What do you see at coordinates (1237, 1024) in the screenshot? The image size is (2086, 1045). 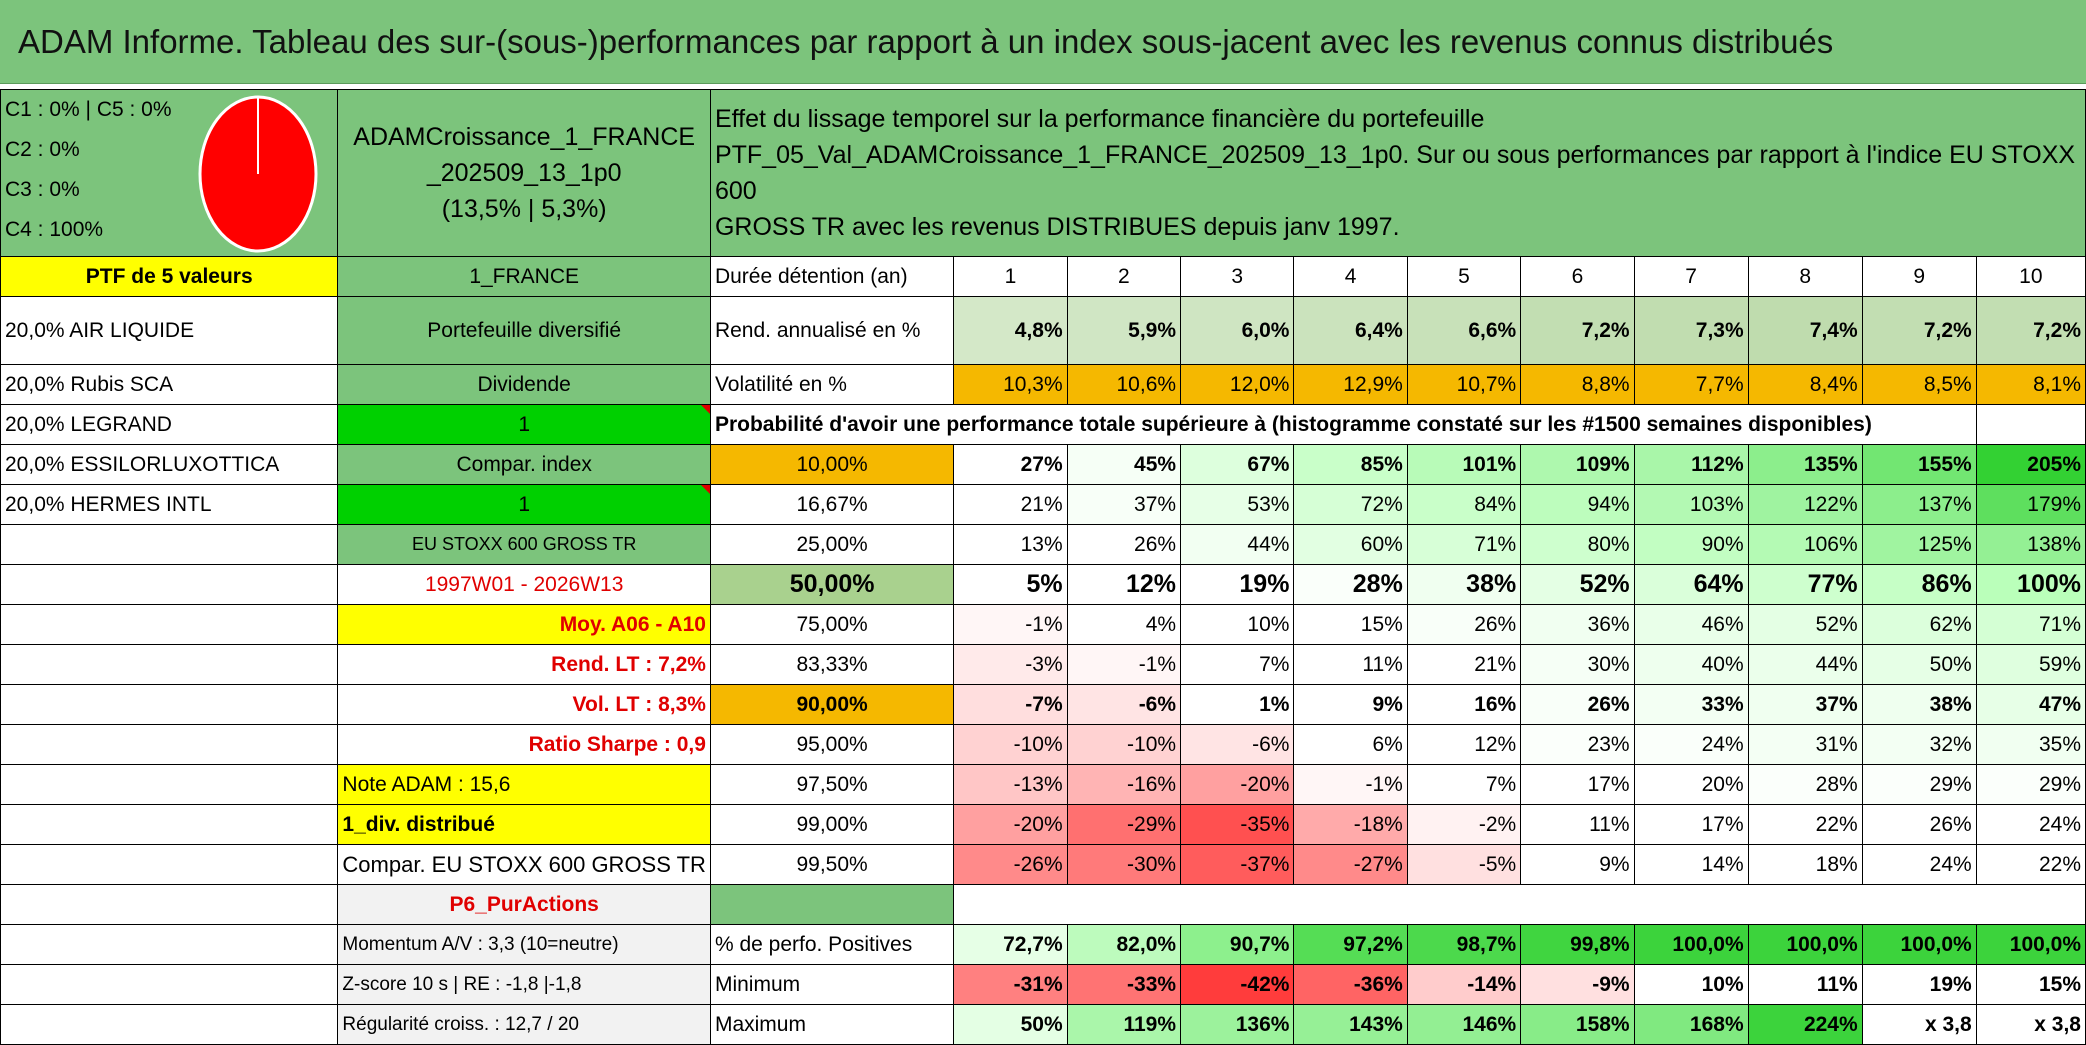 I see `maximum-cell: 136%` at bounding box center [1237, 1024].